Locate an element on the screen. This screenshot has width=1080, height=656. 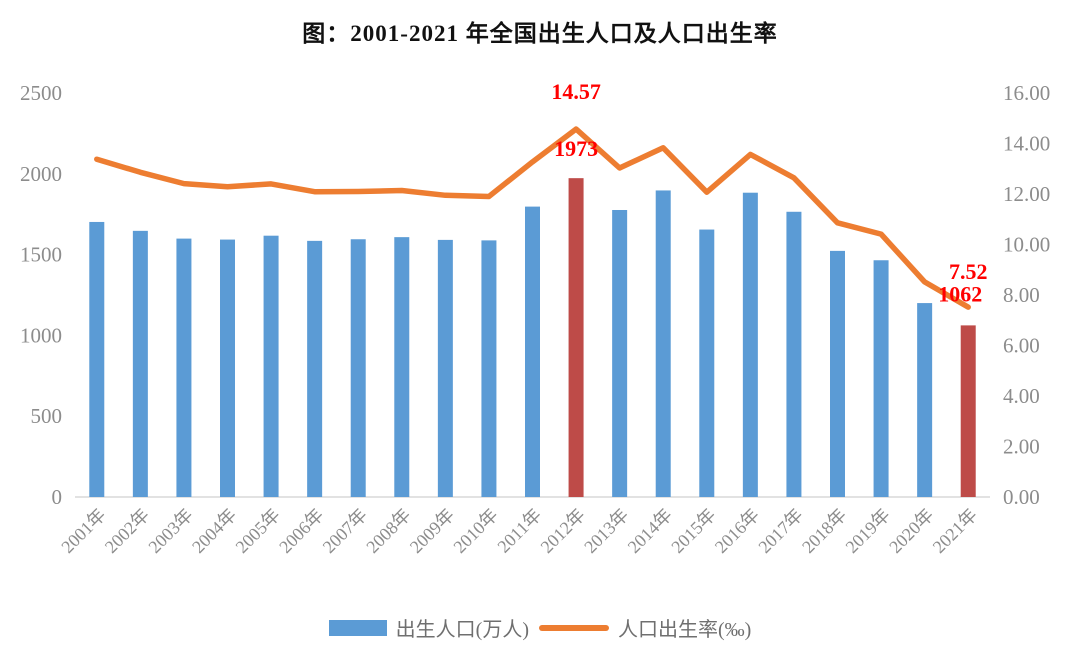
left-axis-tick-label: 1500 is located at coordinates (41, 255).